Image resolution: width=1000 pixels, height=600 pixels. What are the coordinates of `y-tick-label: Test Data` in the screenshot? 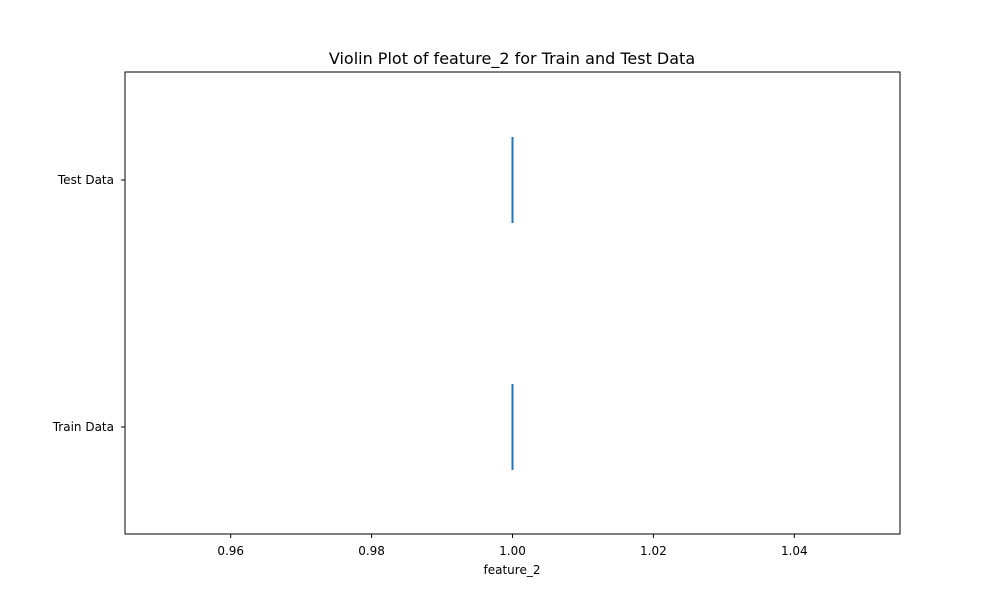 It's located at (85, 180).